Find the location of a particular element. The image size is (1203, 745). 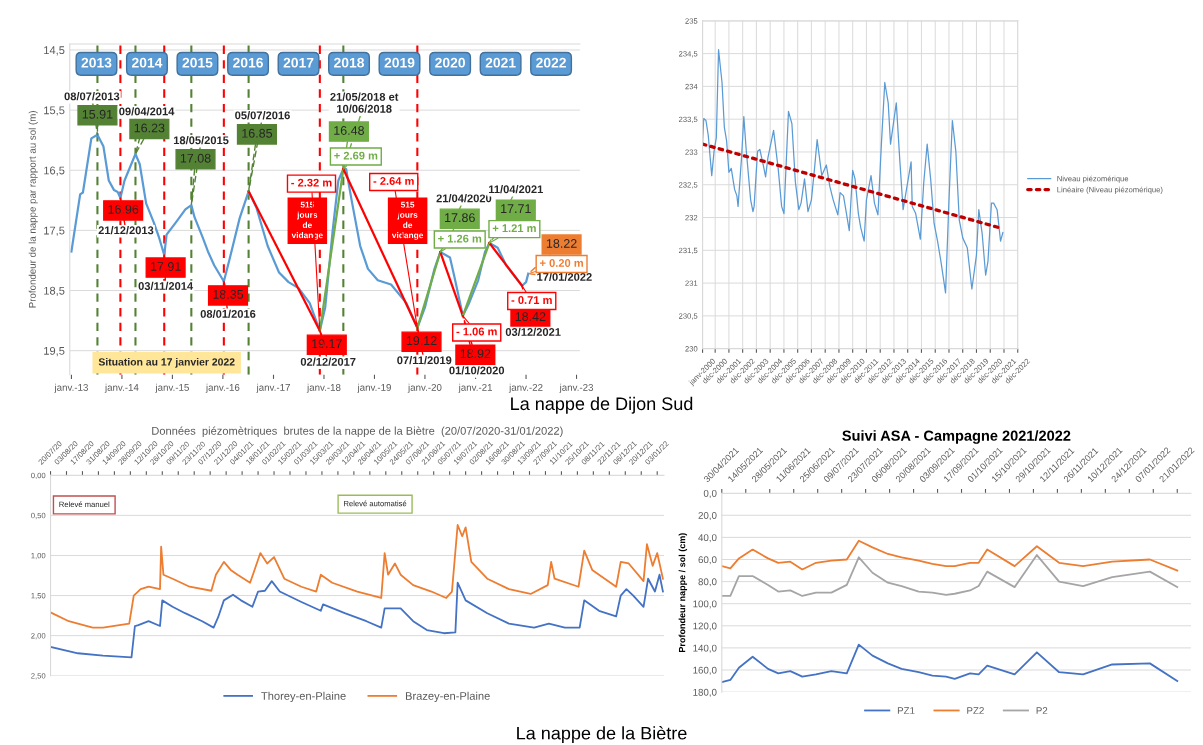

x-tick-label: janv.-17 is located at coordinates (273, 388).